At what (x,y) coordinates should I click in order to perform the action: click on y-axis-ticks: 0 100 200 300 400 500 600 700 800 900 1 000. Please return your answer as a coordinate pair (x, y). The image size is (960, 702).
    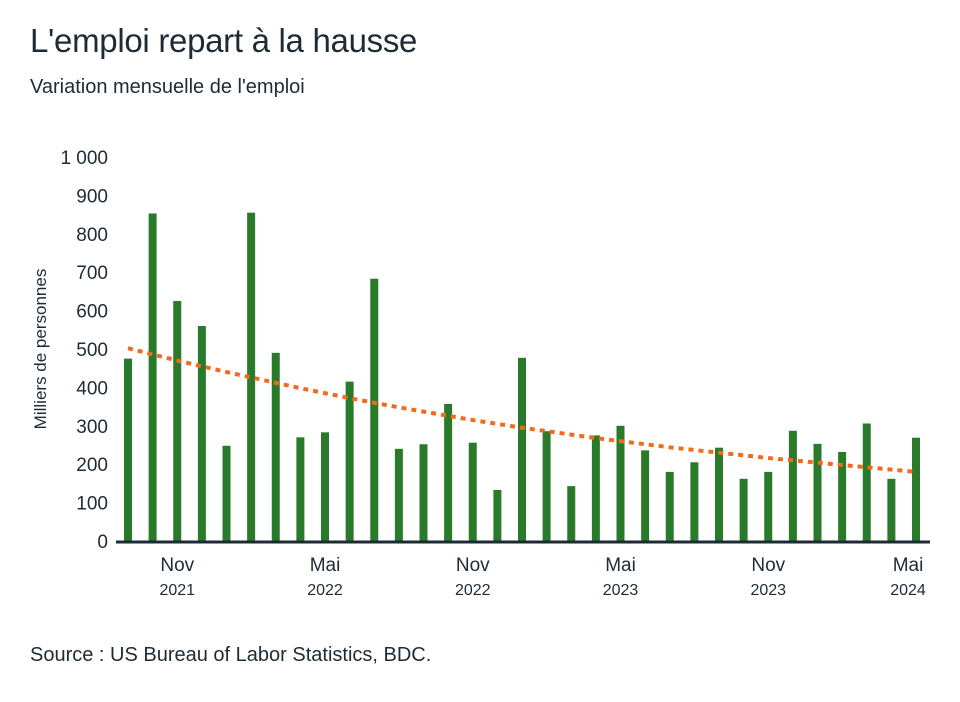
    Looking at the image, I should click on (84, 350).